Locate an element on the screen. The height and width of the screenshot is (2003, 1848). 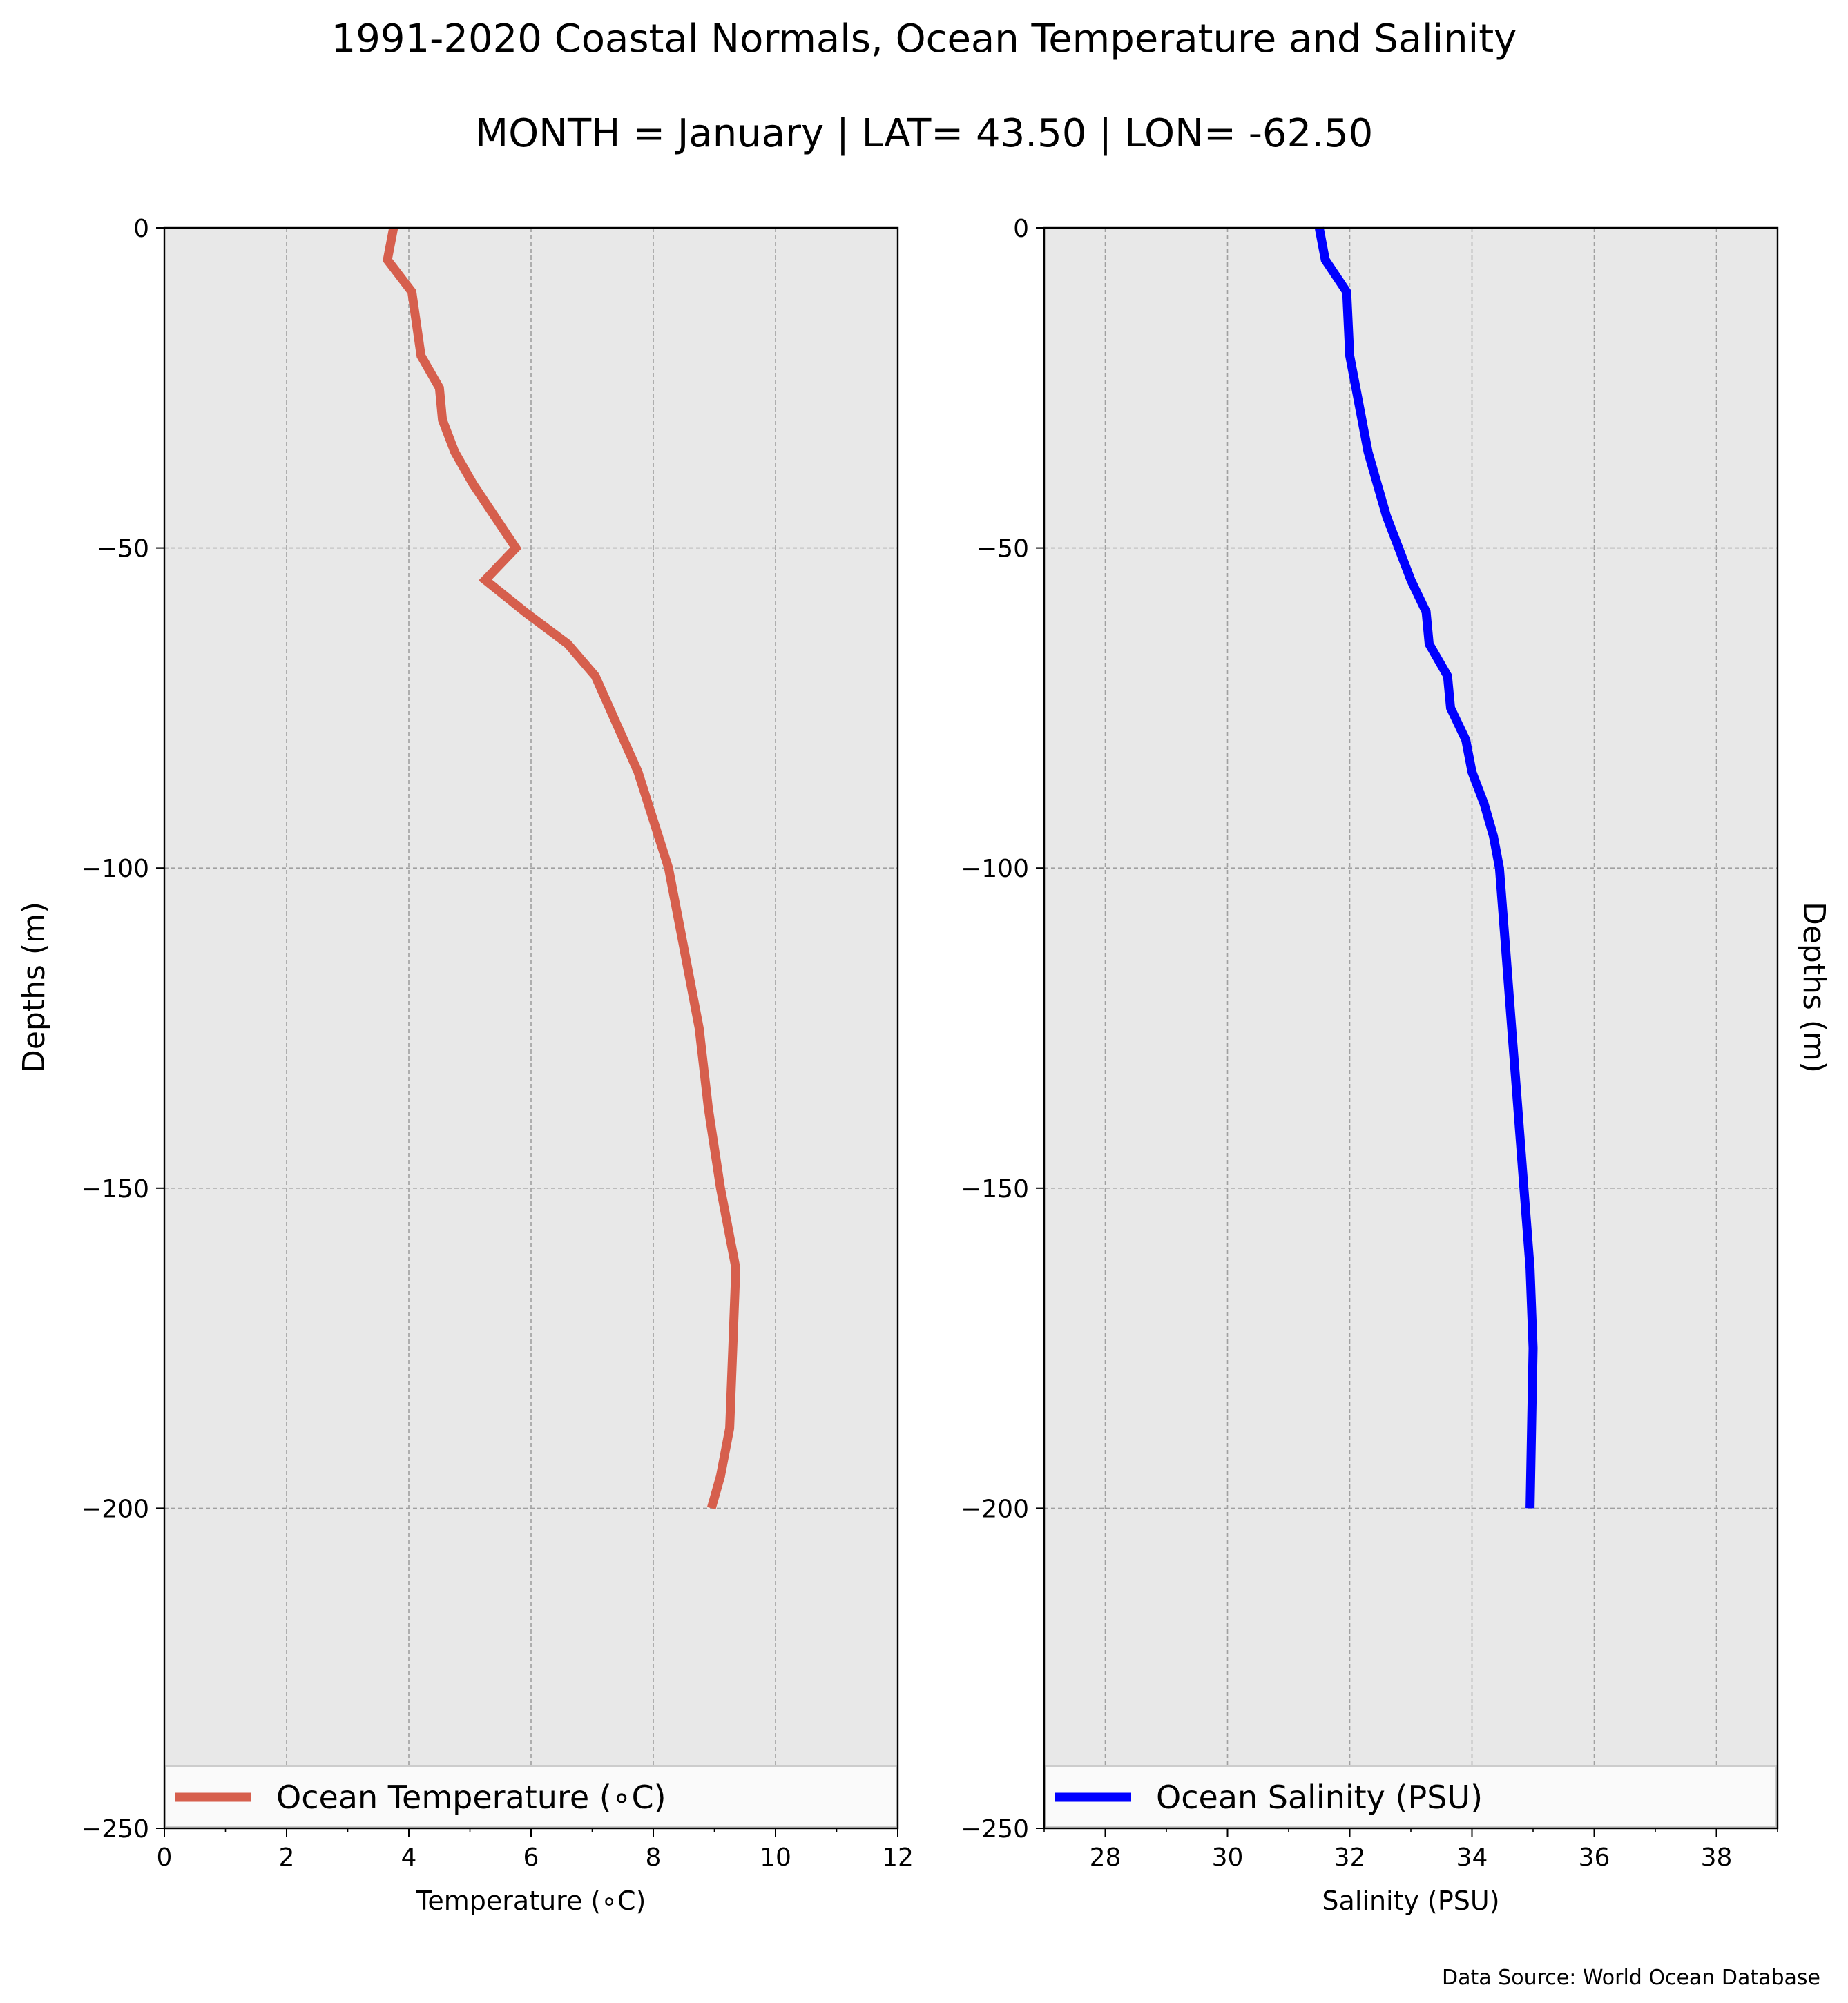
temperature-x-tick-label: 12 is located at coordinates (898, 1858).